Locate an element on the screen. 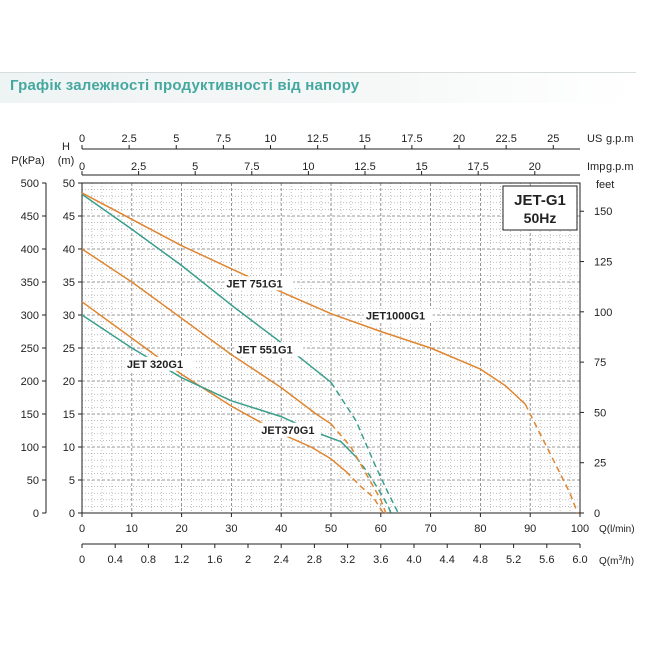 The height and width of the screenshot is (650, 650). imp-gpm-tick-label: 17.5 is located at coordinates (477, 167).